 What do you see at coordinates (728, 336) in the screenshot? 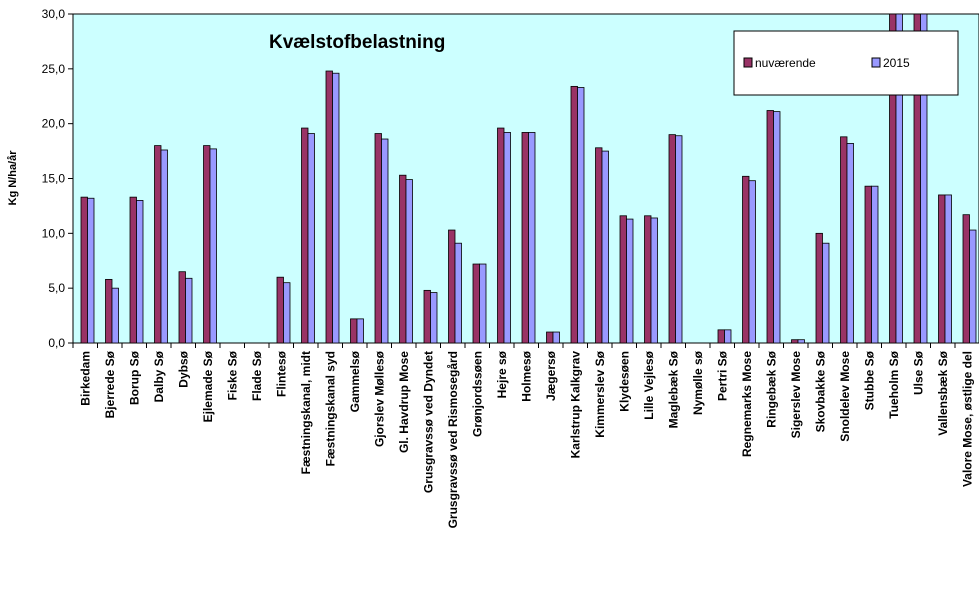
I see `bar-2015-pertri-s` at bounding box center [728, 336].